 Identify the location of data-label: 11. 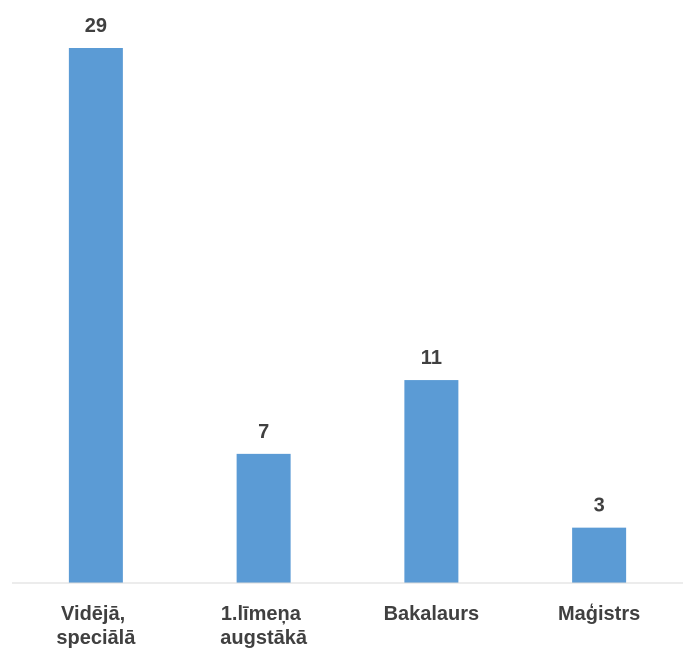
(431, 358).